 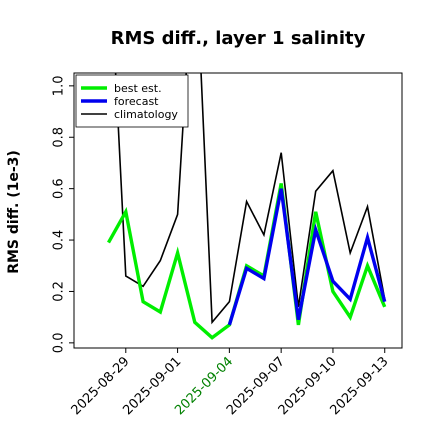 What do you see at coordinates (146, 114) in the screenshot?
I see `legend-label: climatology` at bounding box center [146, 114].